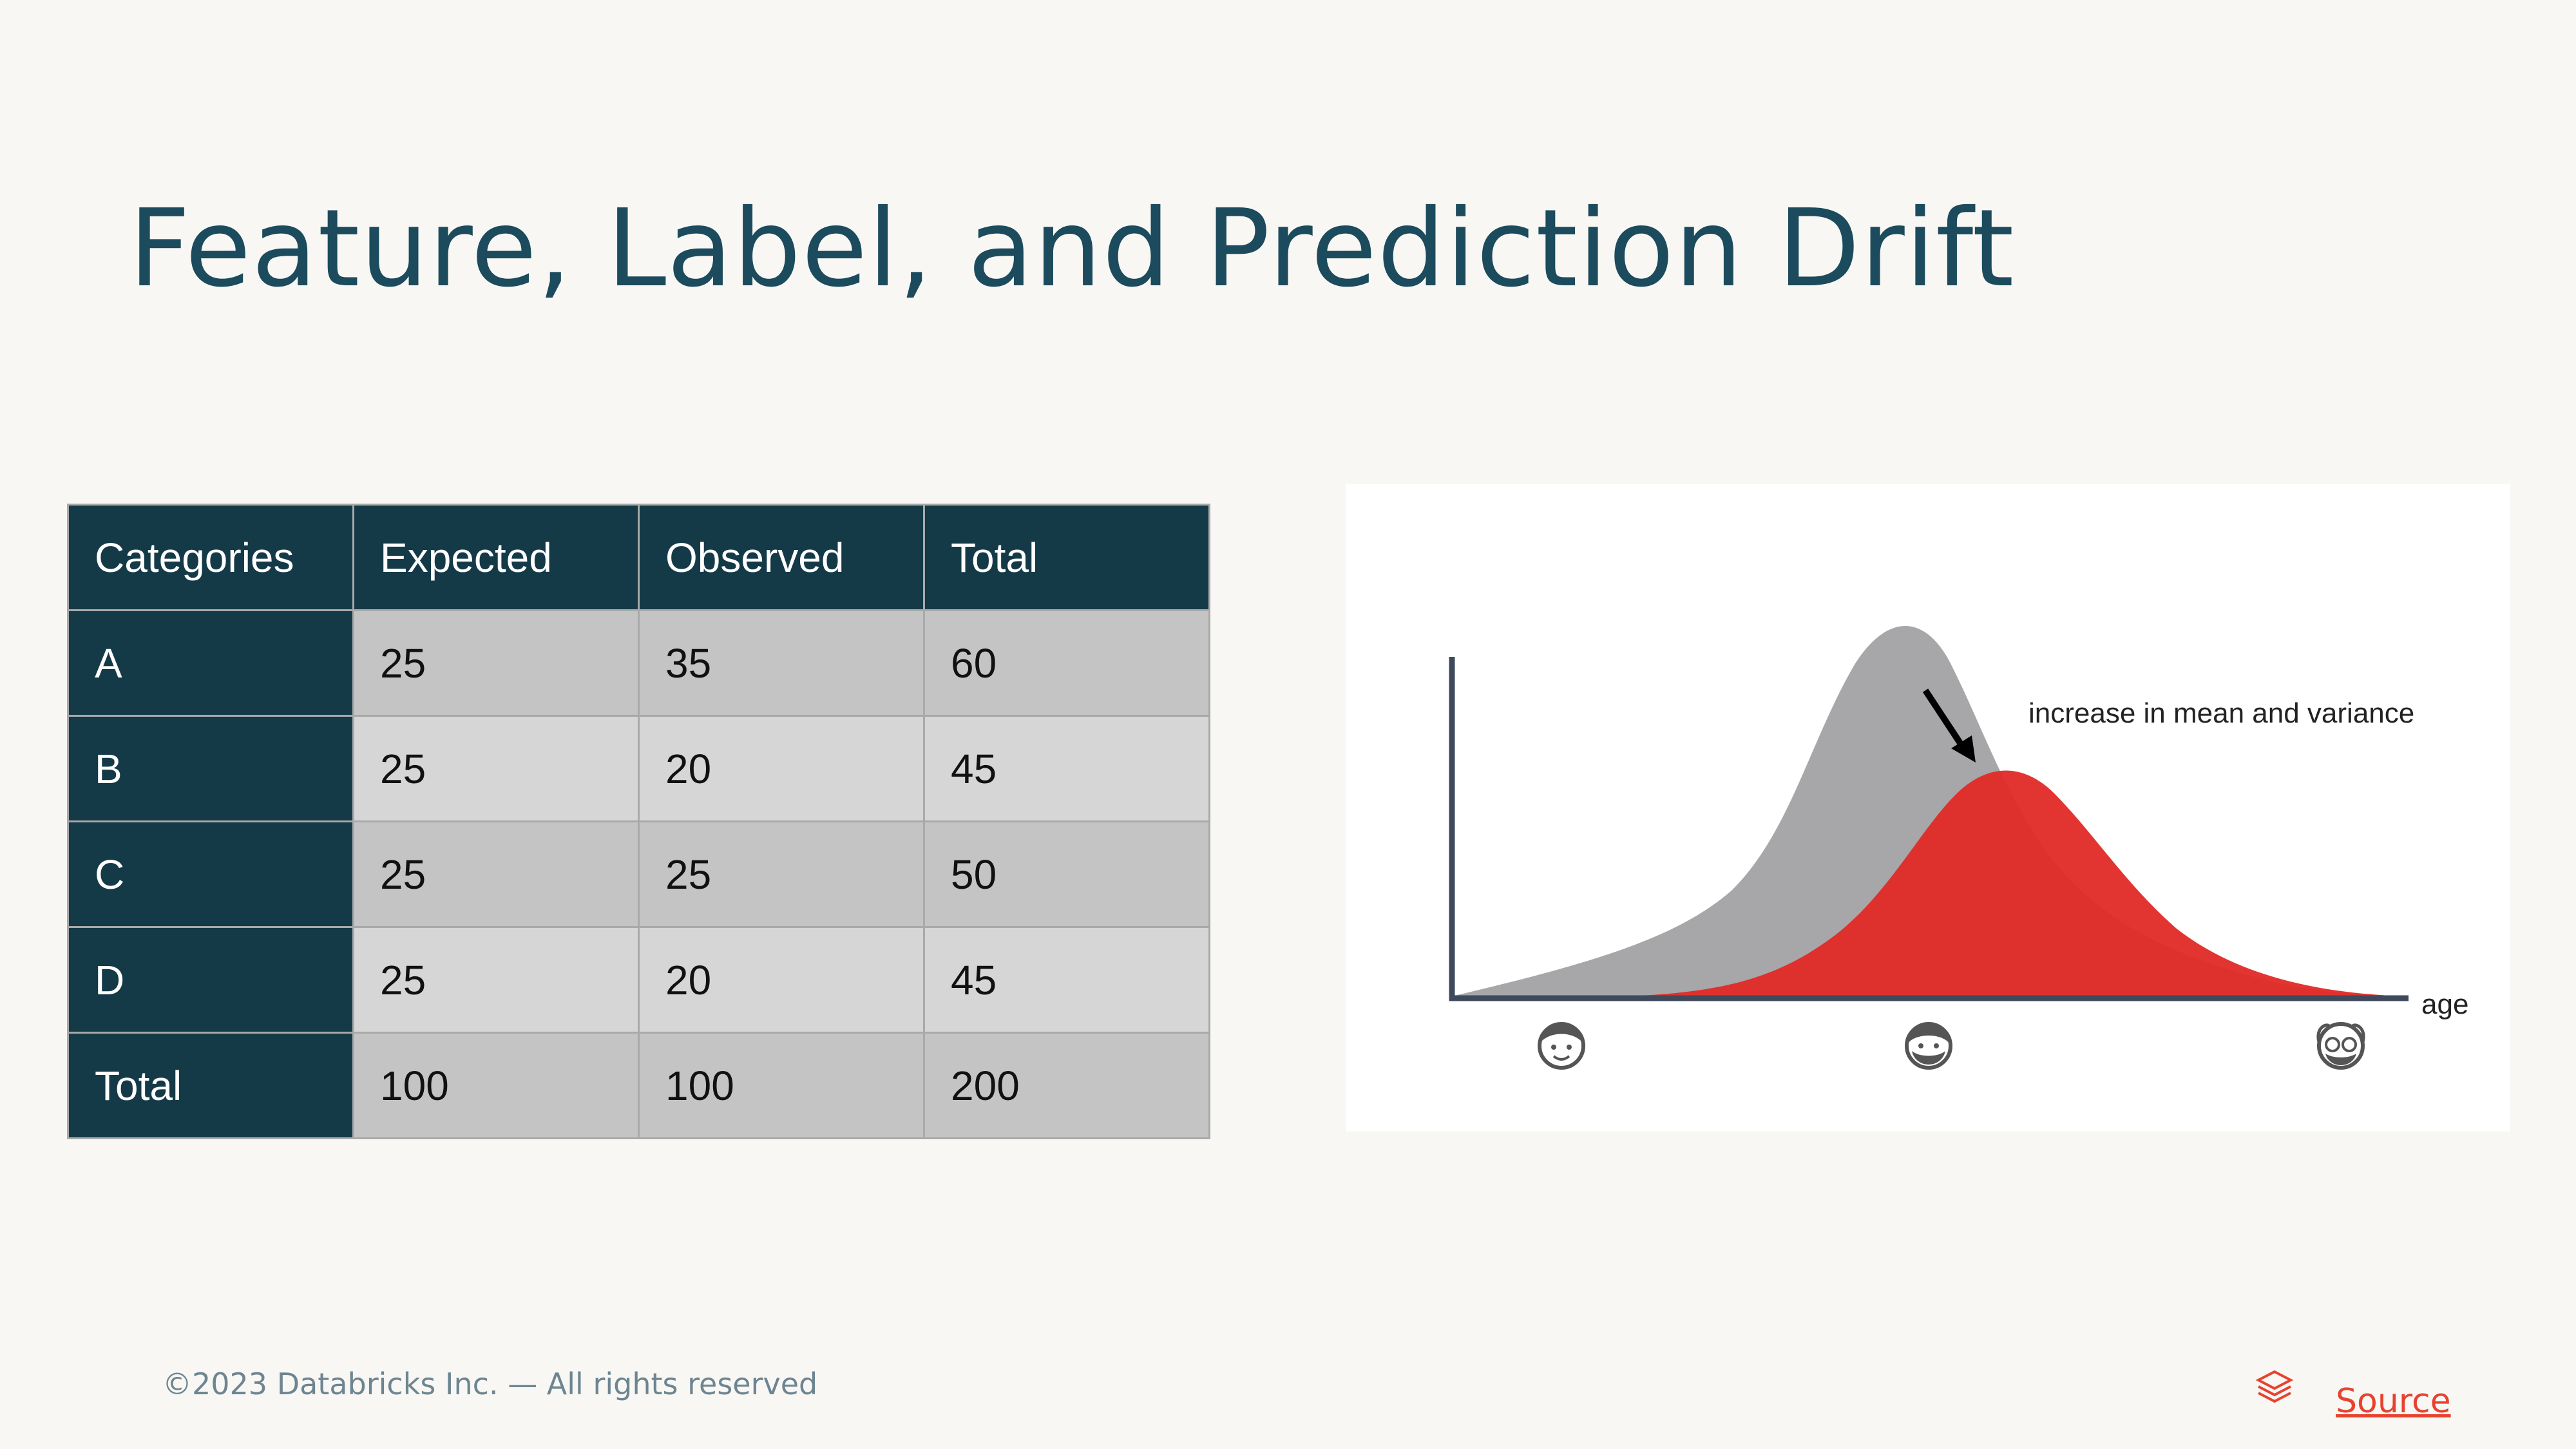 The width and height of the screenshot is (2576, 1449). I want to click on cell-expected: 100, so click(496, 1085).